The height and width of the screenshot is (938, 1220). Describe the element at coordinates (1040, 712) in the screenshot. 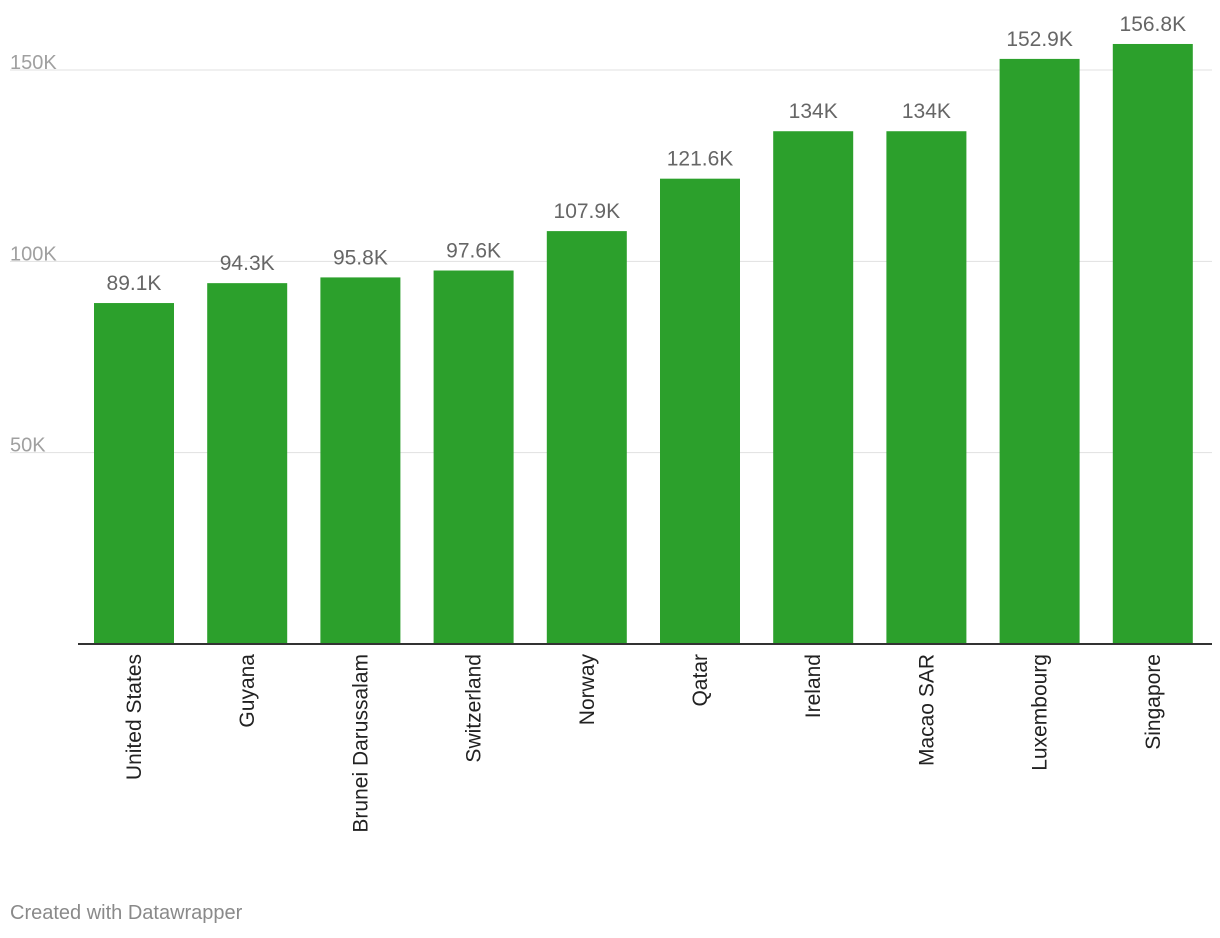

I see `category-label: Luxembourg` at that location.